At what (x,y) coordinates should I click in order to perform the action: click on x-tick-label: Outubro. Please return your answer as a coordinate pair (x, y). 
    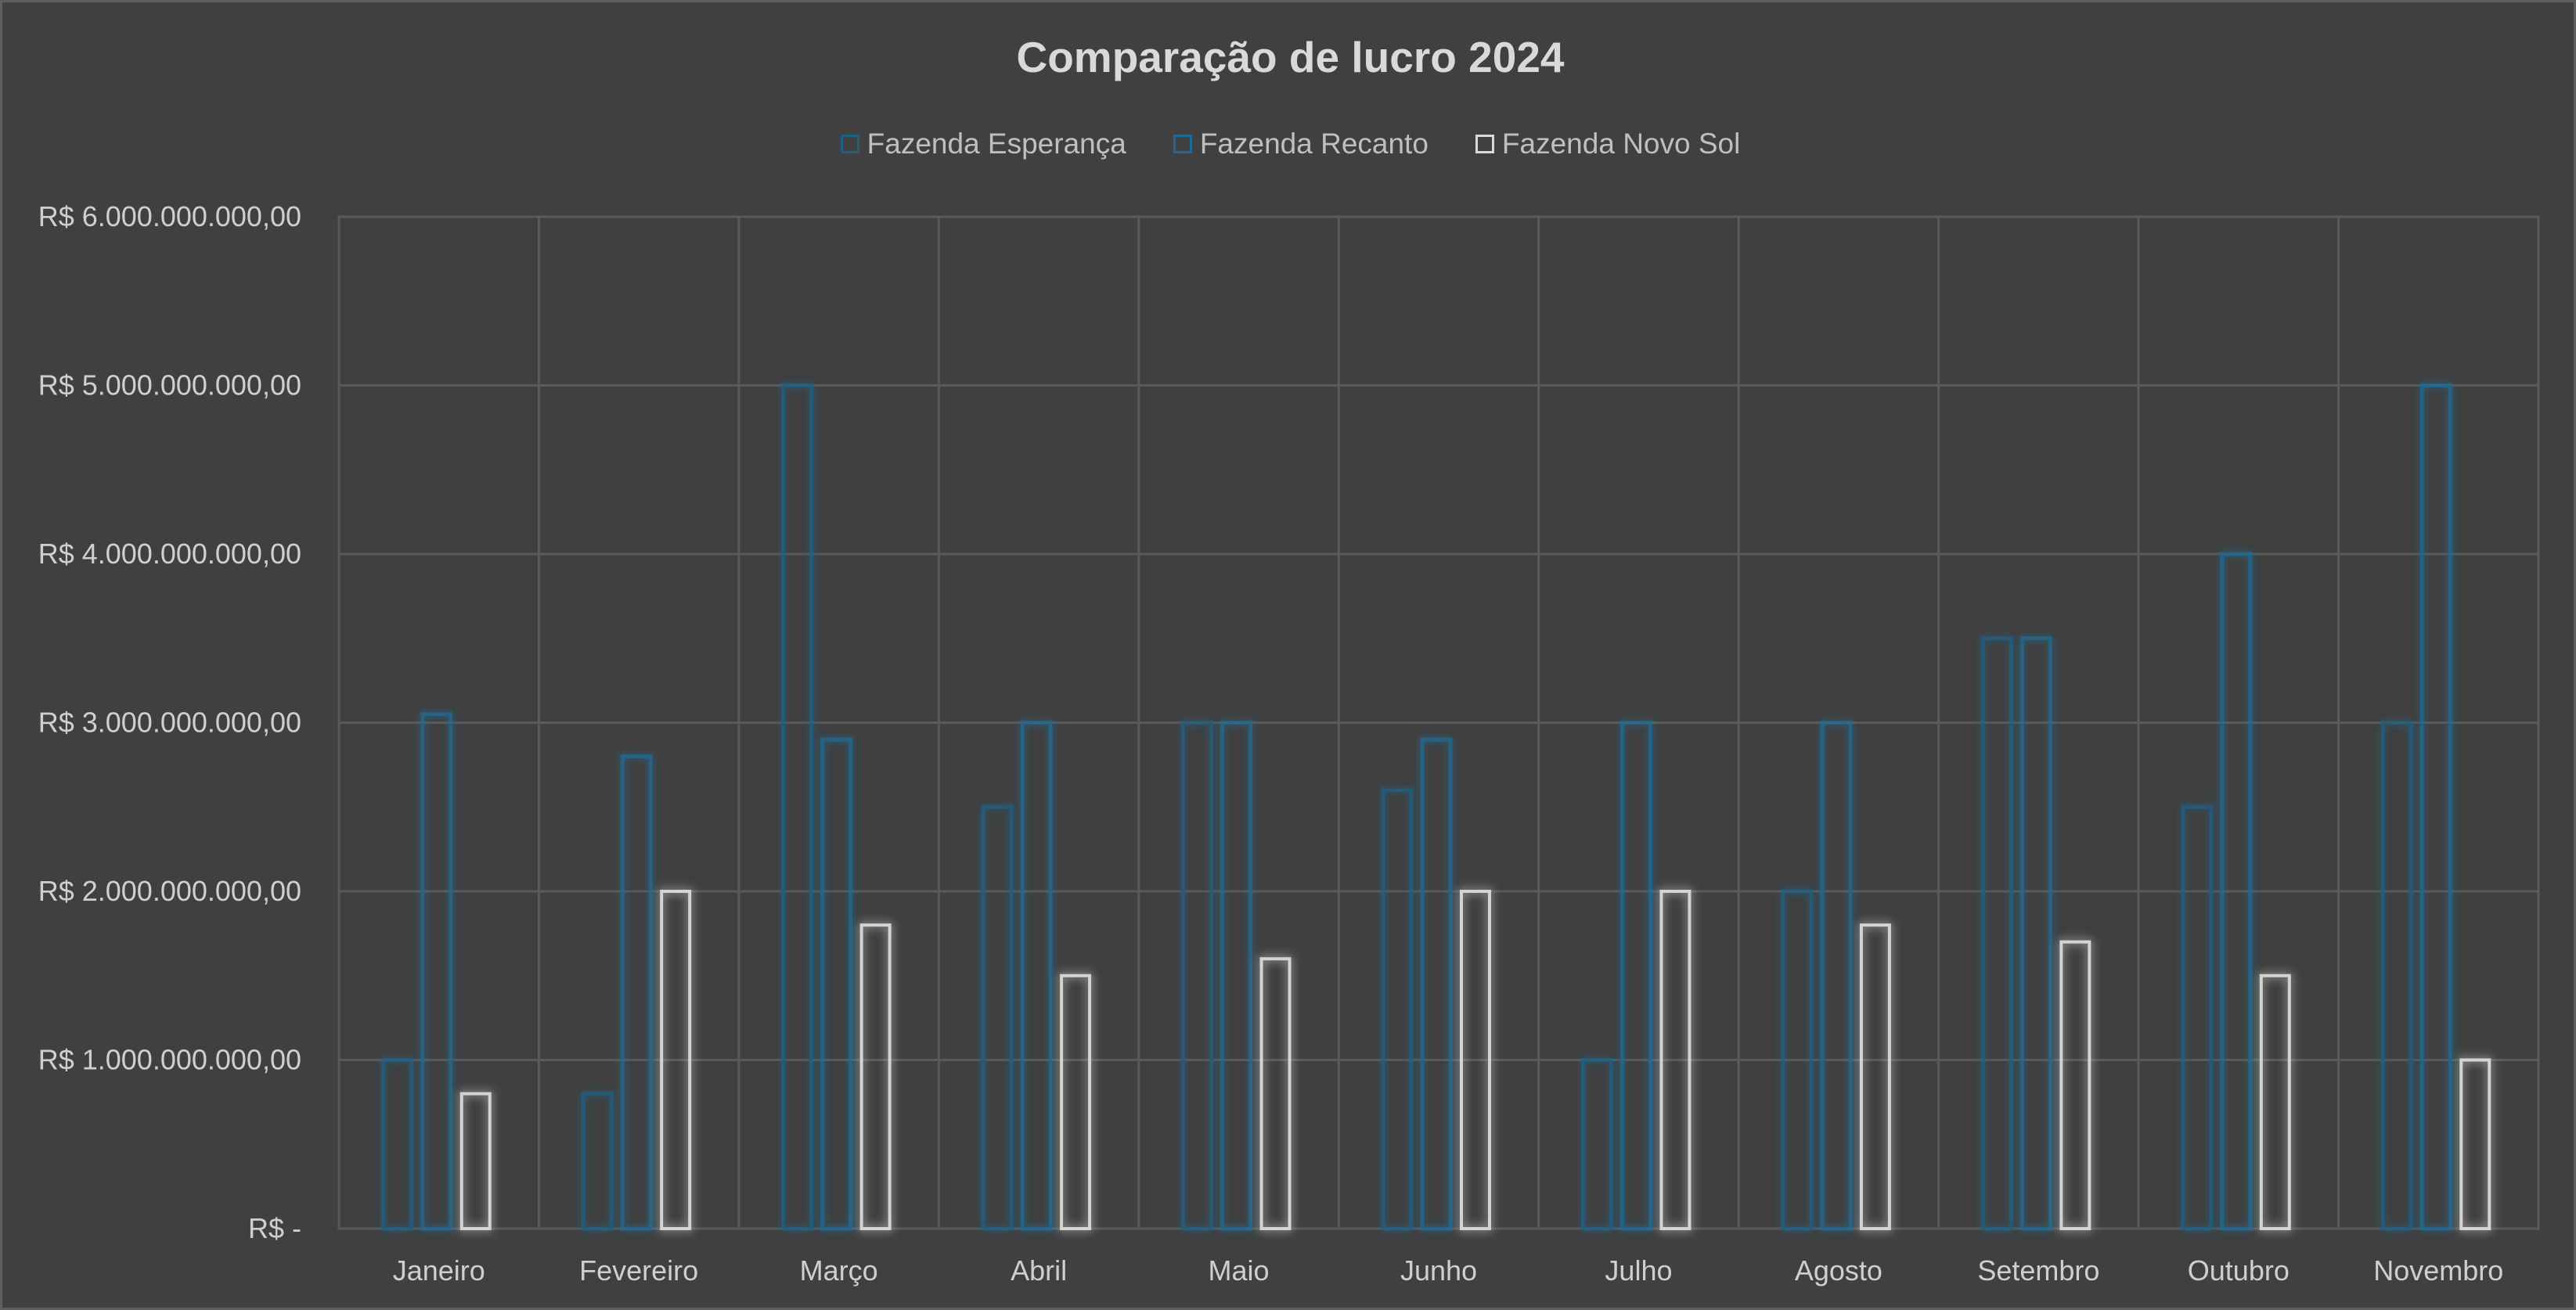
    Looking at the image, I should click on (2239, 1270).